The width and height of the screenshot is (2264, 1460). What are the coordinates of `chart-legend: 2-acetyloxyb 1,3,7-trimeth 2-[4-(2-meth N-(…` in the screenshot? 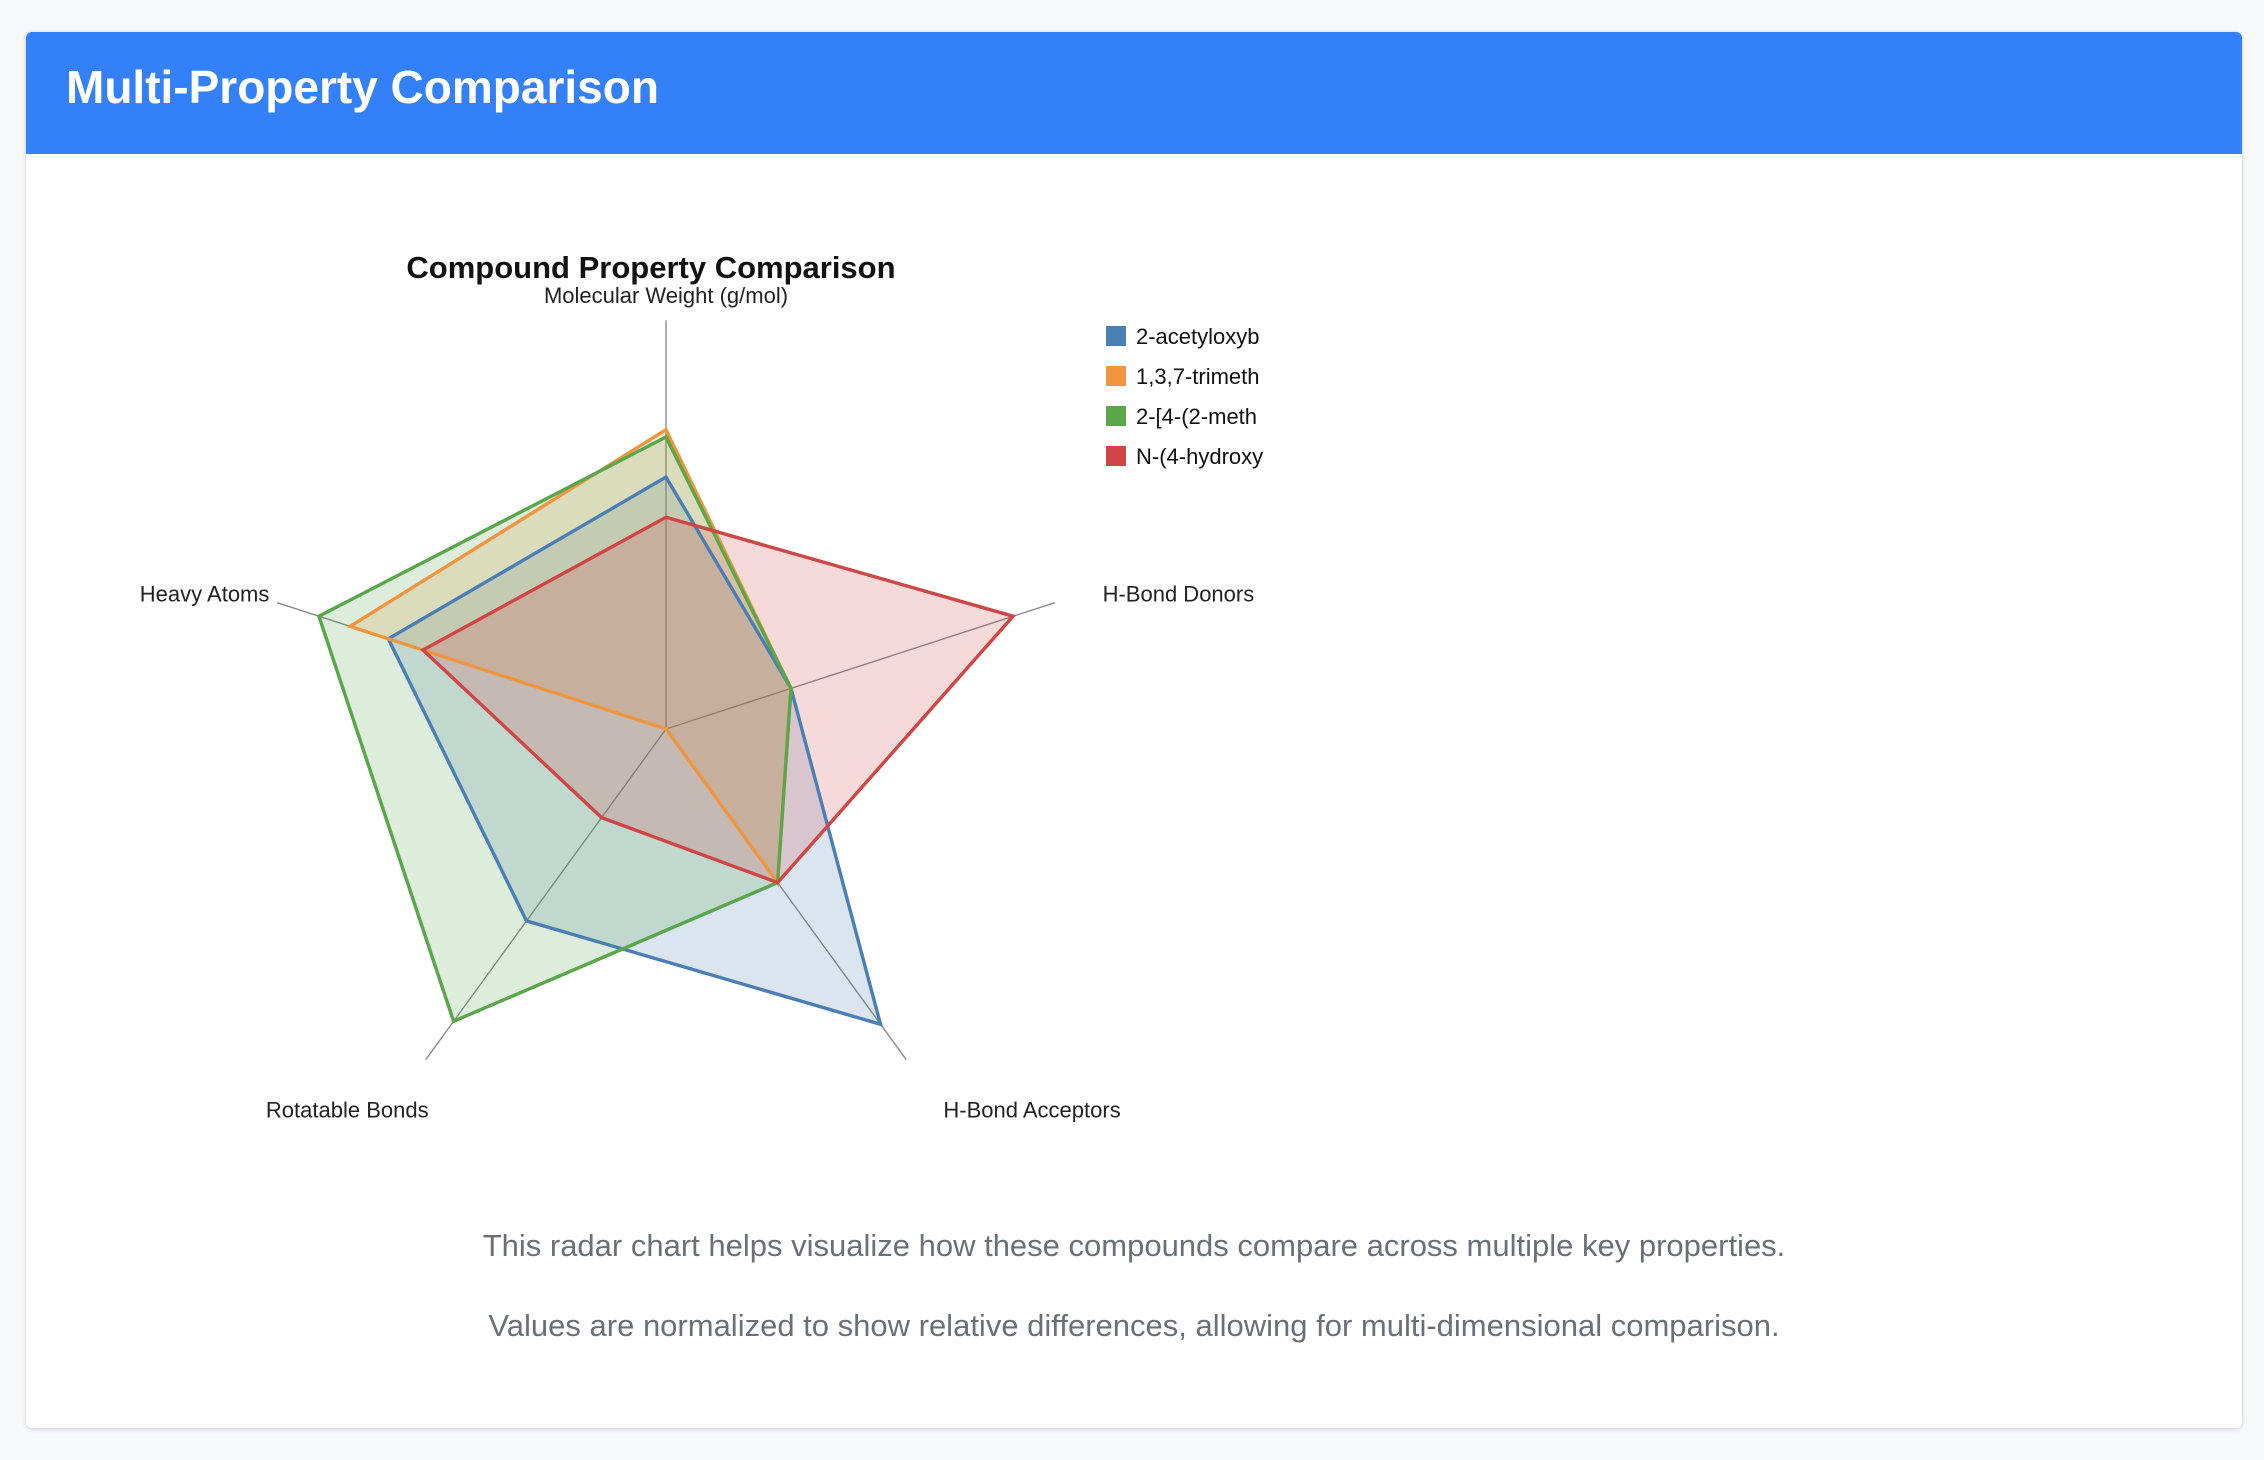 It's located at (1184, 396).